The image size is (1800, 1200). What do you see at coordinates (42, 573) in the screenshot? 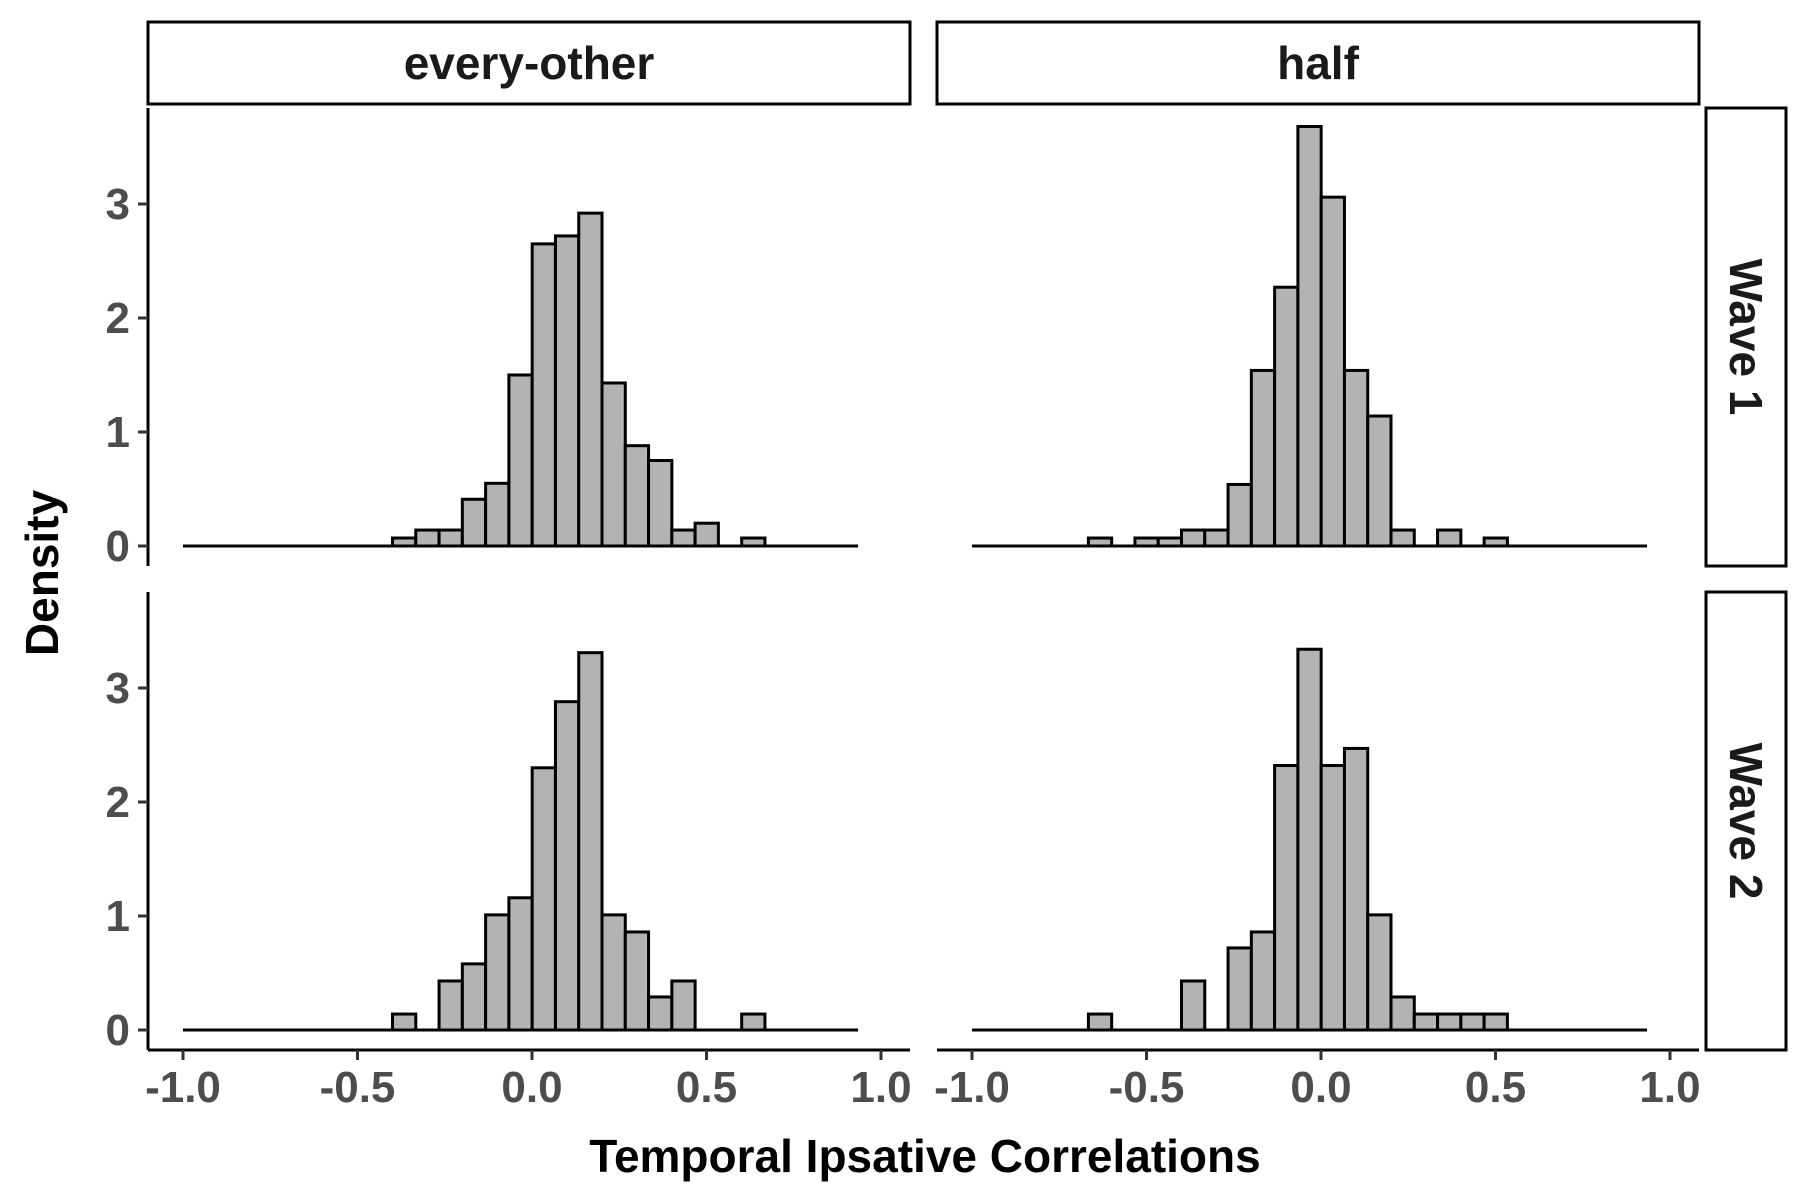
I see `y-axis-title: Density` at bounding box center [42, 573].